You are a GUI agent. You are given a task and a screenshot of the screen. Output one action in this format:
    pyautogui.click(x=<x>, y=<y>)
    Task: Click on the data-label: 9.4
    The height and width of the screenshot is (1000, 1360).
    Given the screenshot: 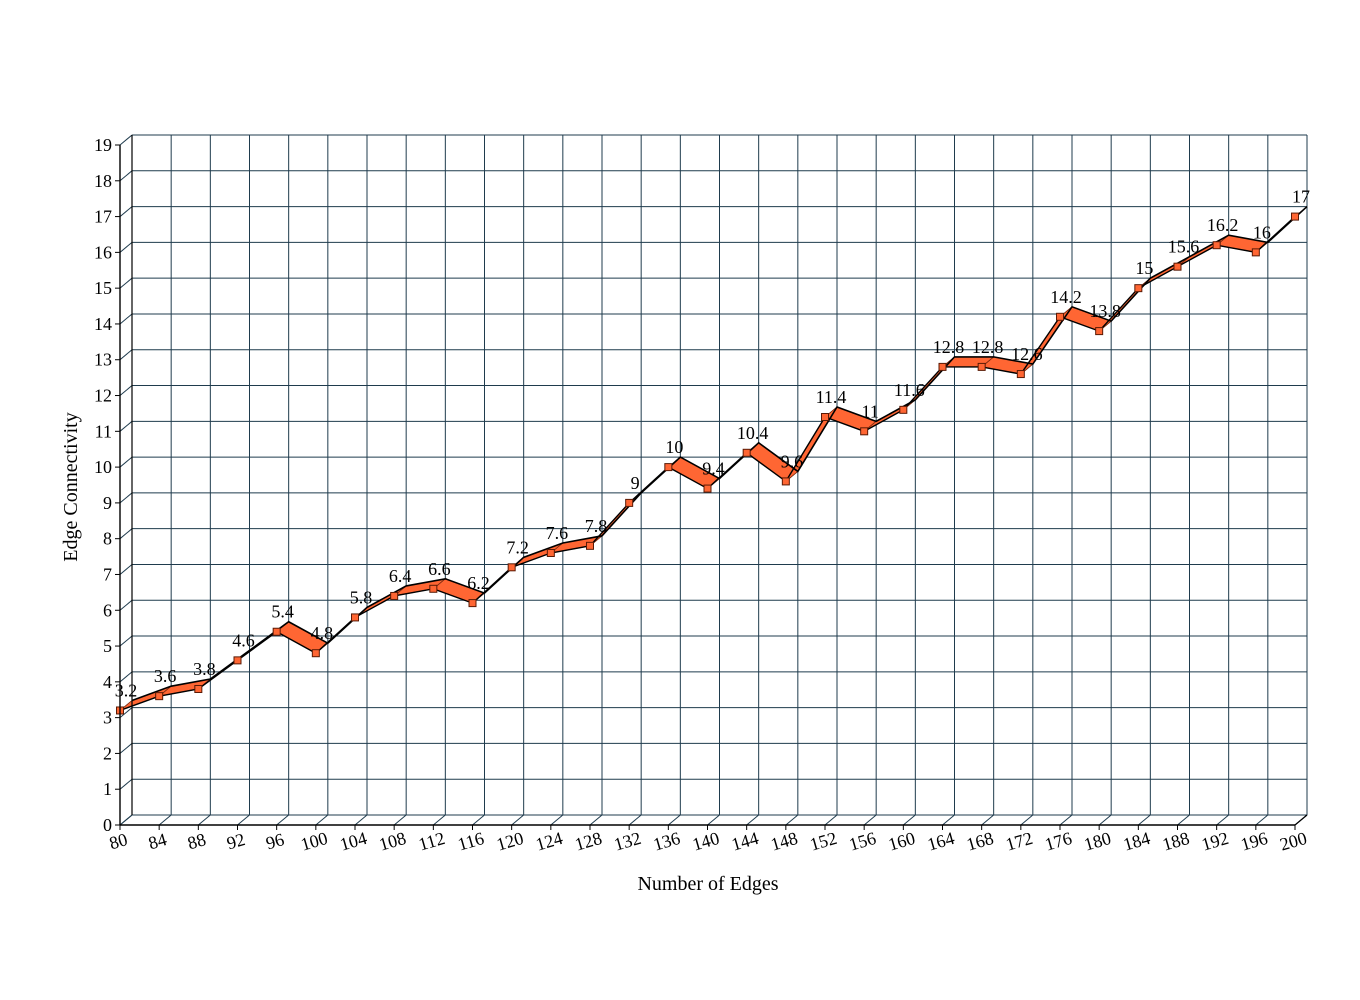 What is the action you would take?
    pyautogui.click(x=713, y=469)
    